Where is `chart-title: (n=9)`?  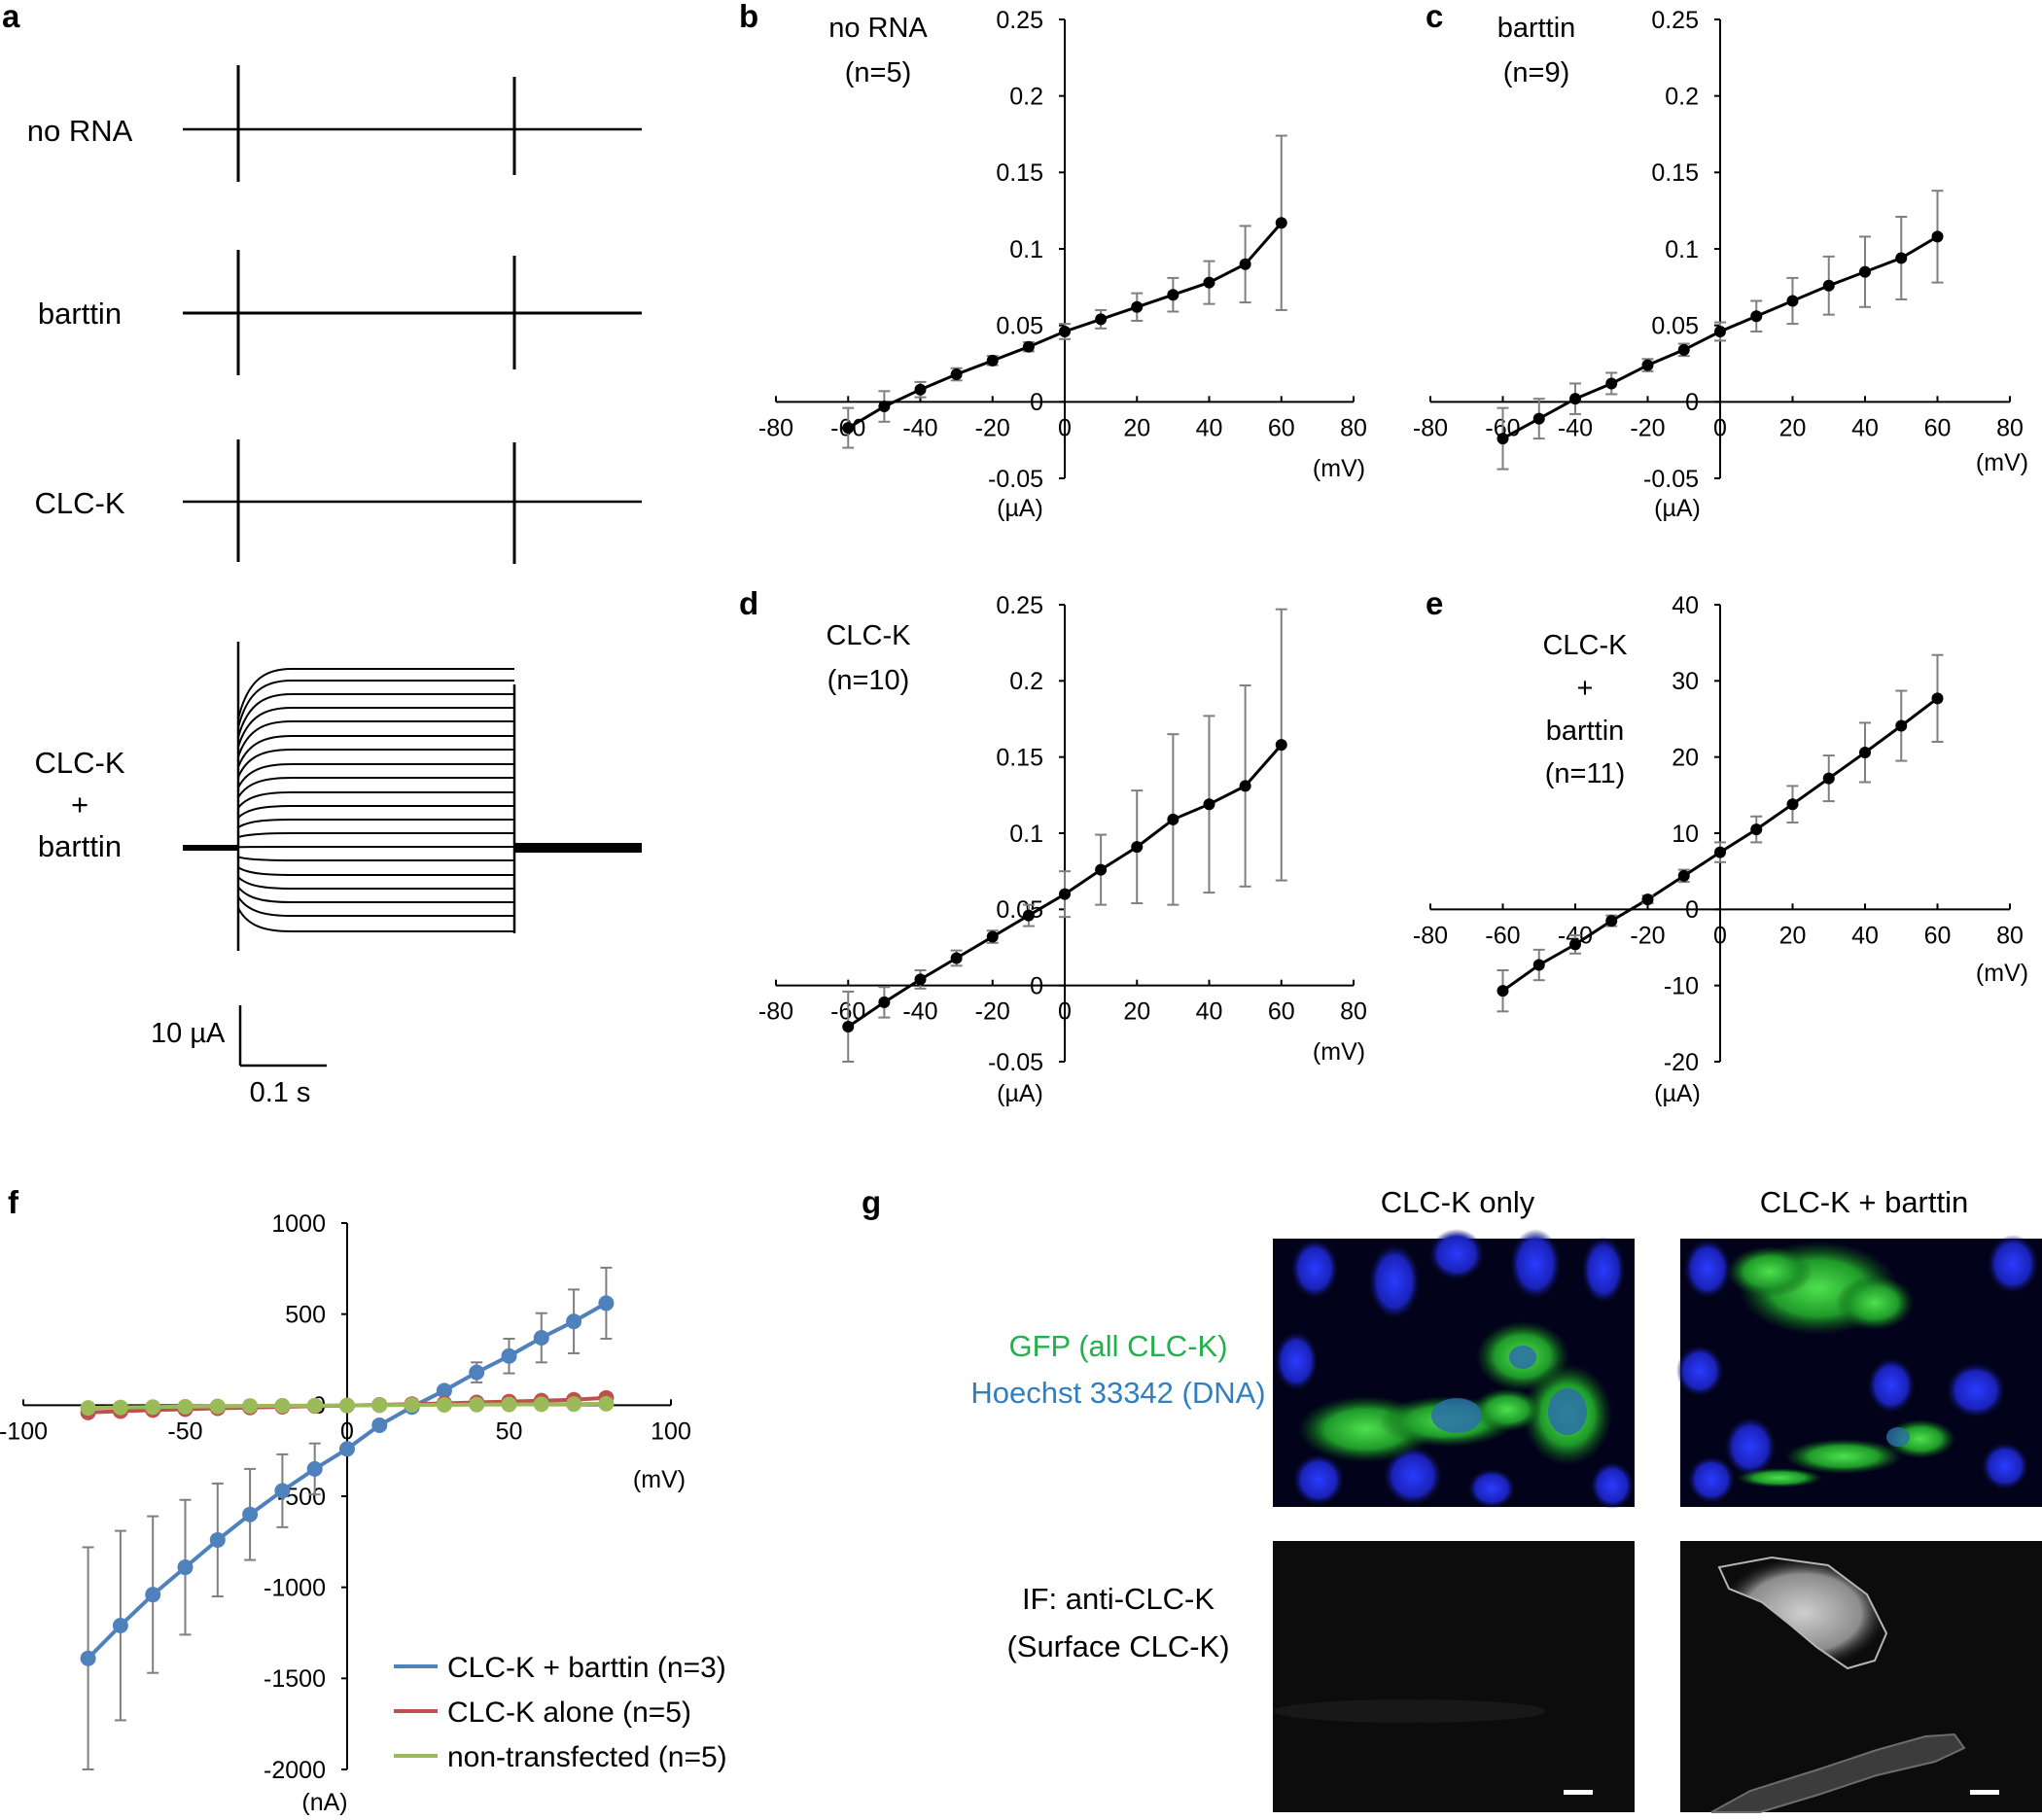 chart-title: (n=9) is located at coordinates (1537, 72).